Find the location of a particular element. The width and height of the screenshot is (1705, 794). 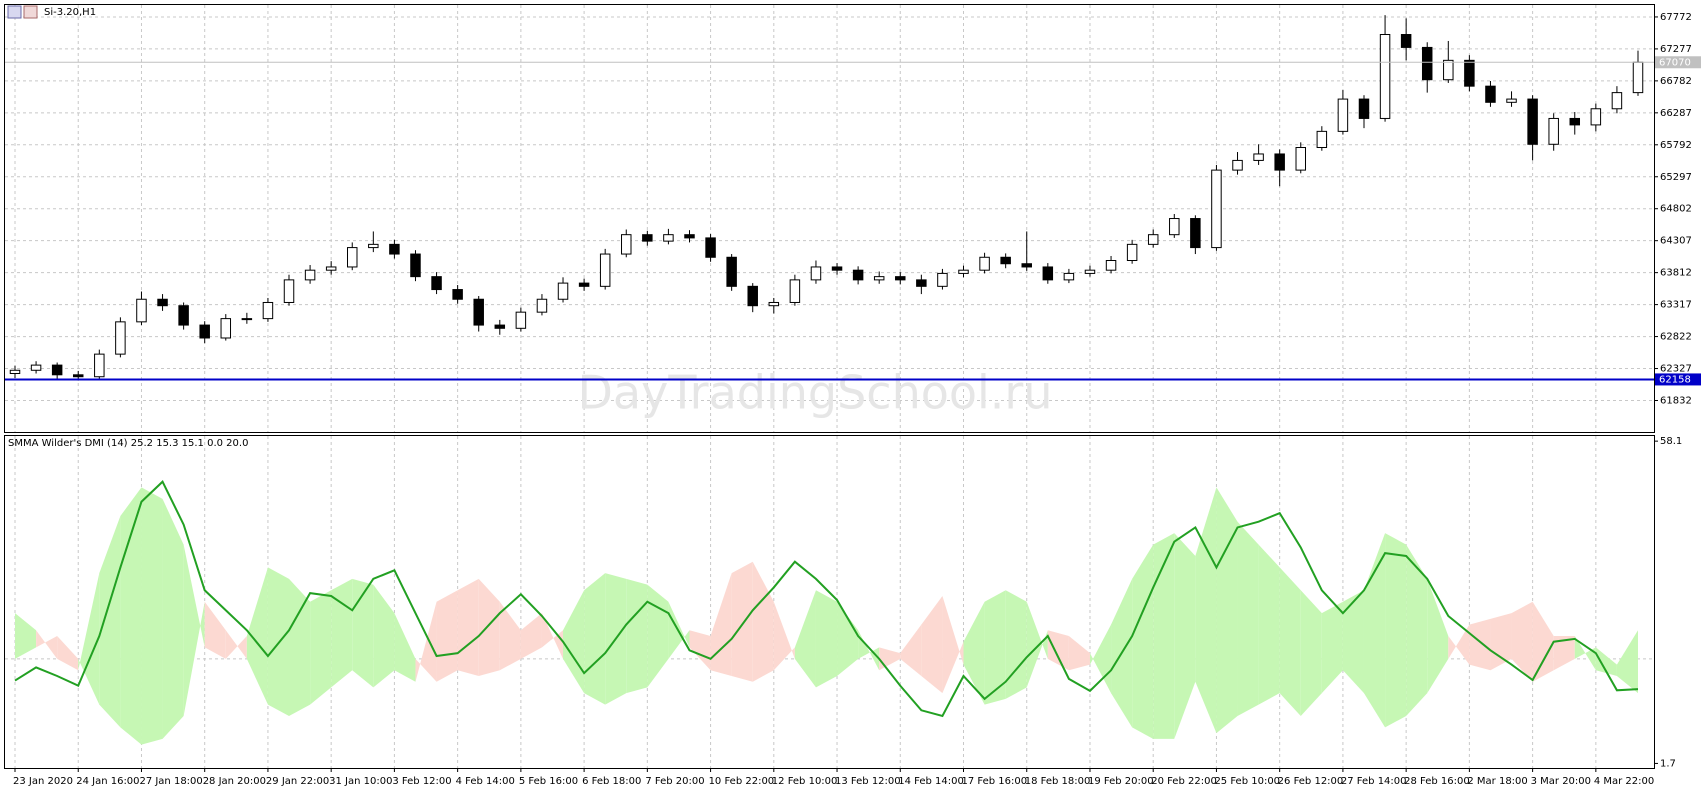

x-tick-label: 28 Jan 20:00 is located at coordinates (234, 781).